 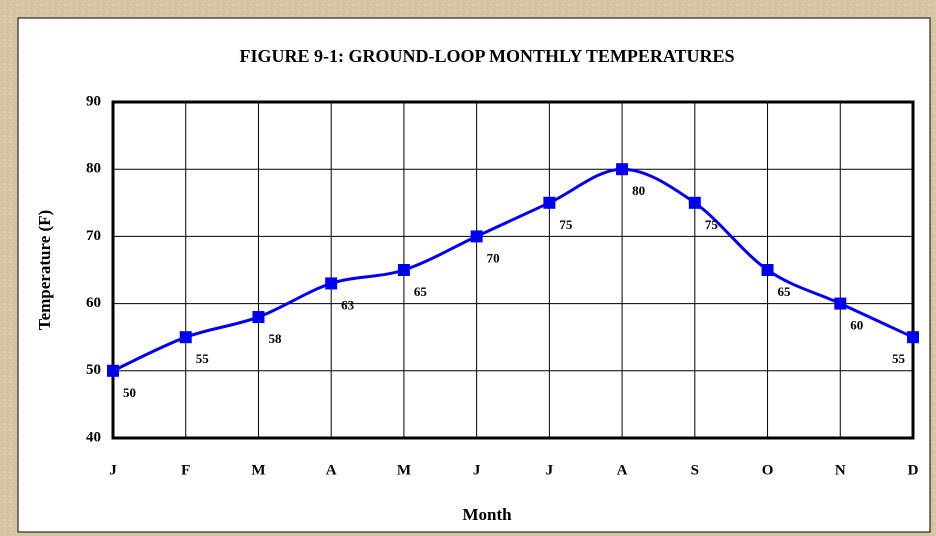 I want to click on x-axis-label: Month, so click(x=487, y=514).